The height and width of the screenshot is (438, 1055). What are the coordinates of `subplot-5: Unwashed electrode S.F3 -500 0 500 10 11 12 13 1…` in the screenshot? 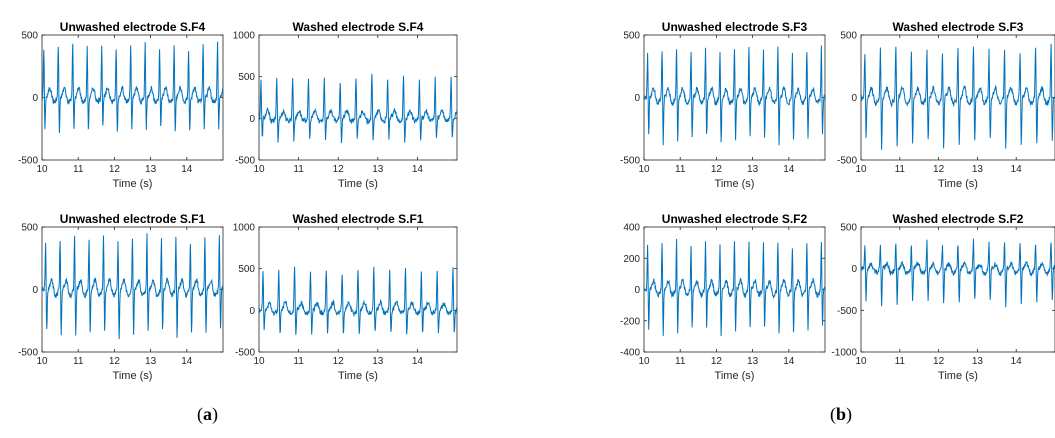 It's located at (723, 105).